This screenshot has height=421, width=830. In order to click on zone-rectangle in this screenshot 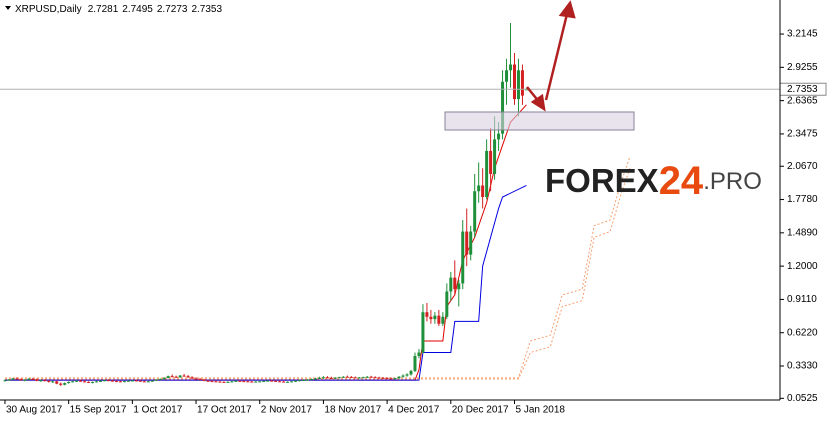, I will do `click(539, 121)`.